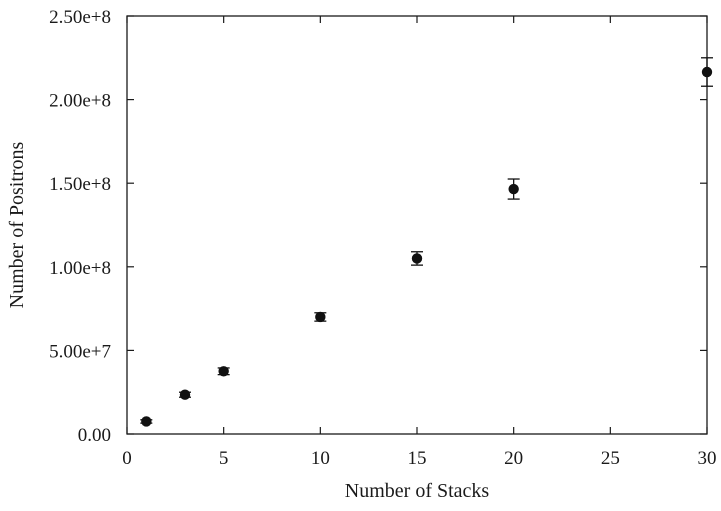  Describe the element at coordinates (707, 458) in the screenshot. I see `x-tick-label: 30` at that location.